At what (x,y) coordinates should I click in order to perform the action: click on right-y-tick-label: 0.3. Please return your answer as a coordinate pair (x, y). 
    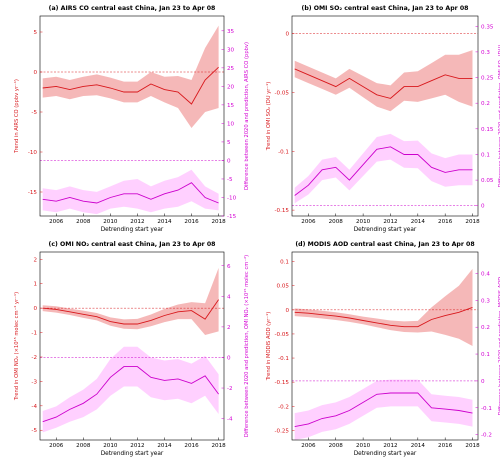
    Looking at the image, I should click on (485, 53).